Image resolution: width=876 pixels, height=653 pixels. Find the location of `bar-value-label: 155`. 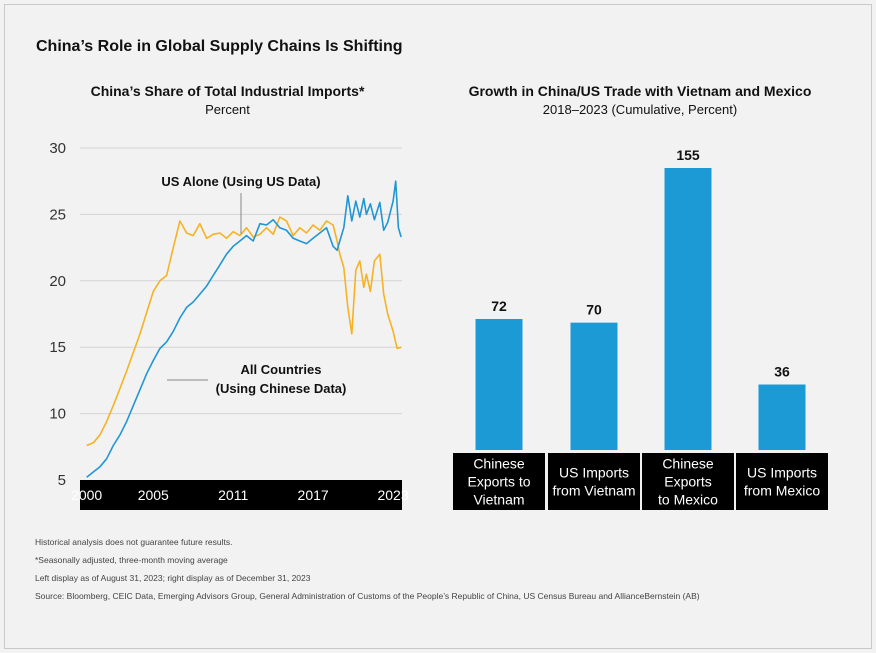

bar-value-label: 155 is located at coordinates (688, 155).